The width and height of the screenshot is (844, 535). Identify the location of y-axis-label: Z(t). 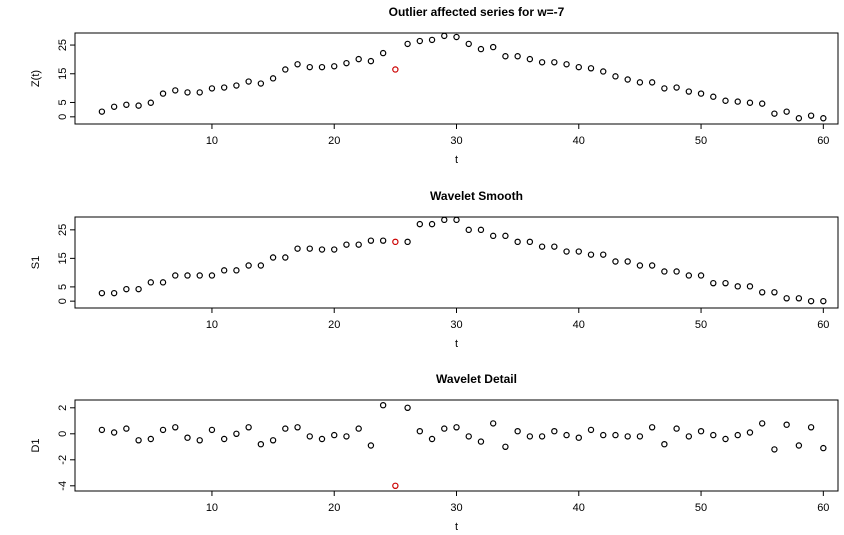
(36, 78).